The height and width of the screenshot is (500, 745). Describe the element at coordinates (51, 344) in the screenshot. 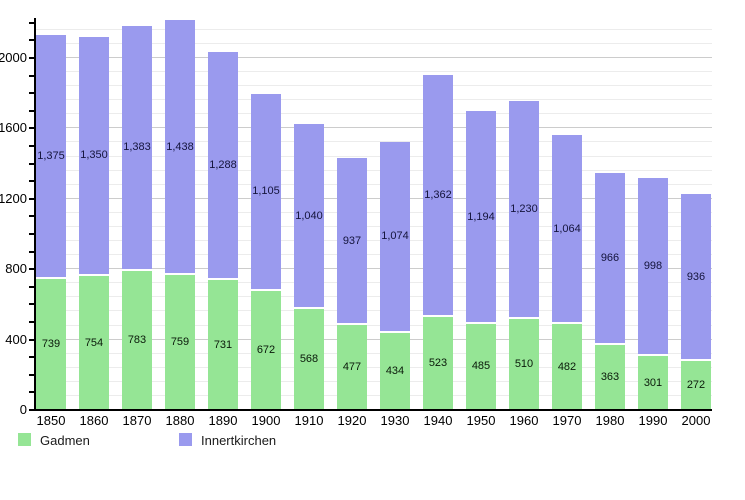

I see `gadmen-value-label-1850: 739` at that location.